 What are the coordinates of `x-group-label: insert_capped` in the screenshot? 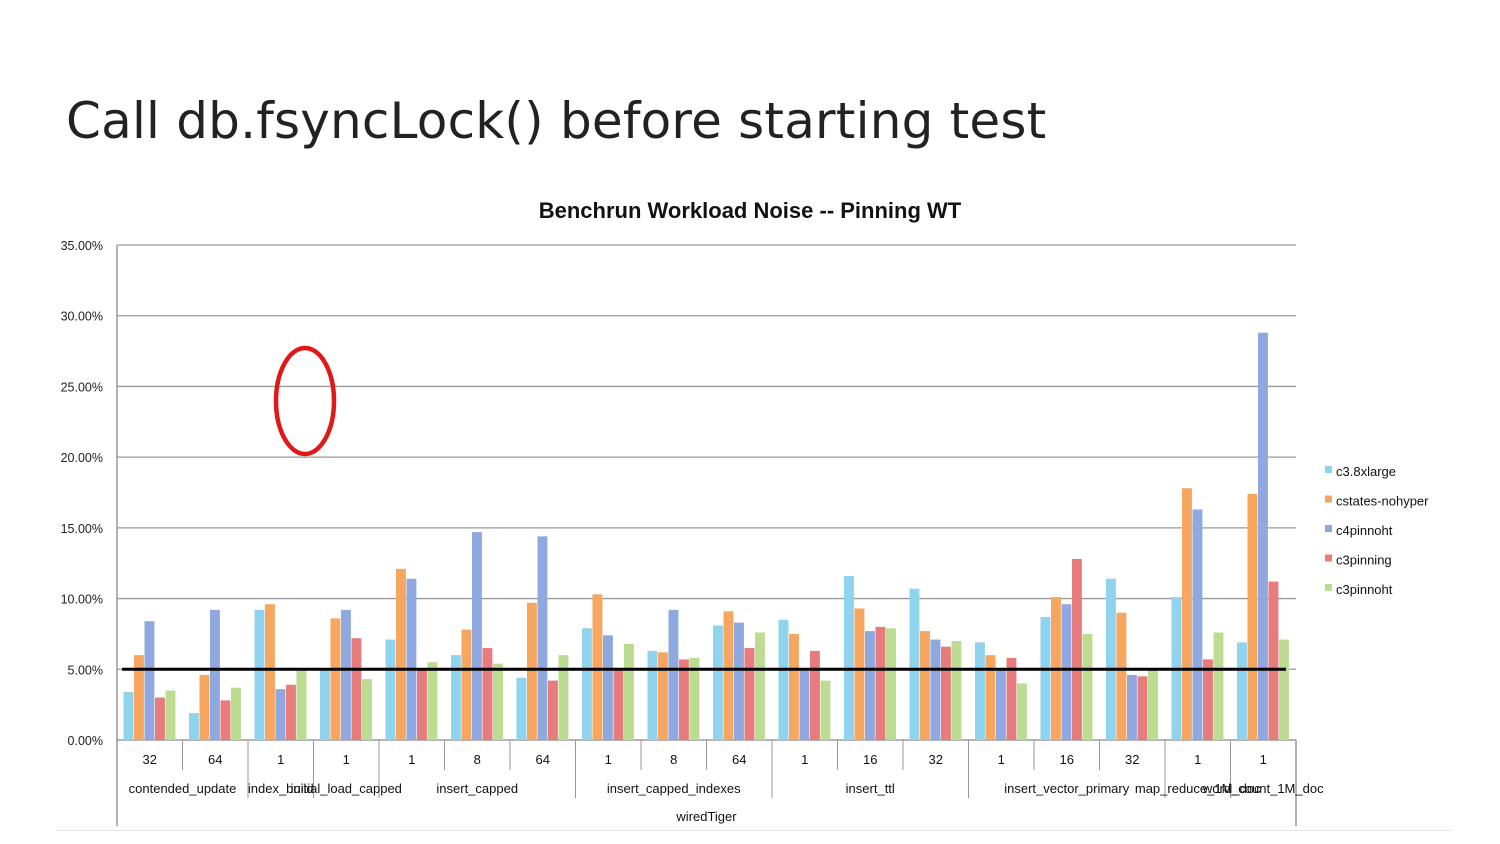 It's located at (477, 788).